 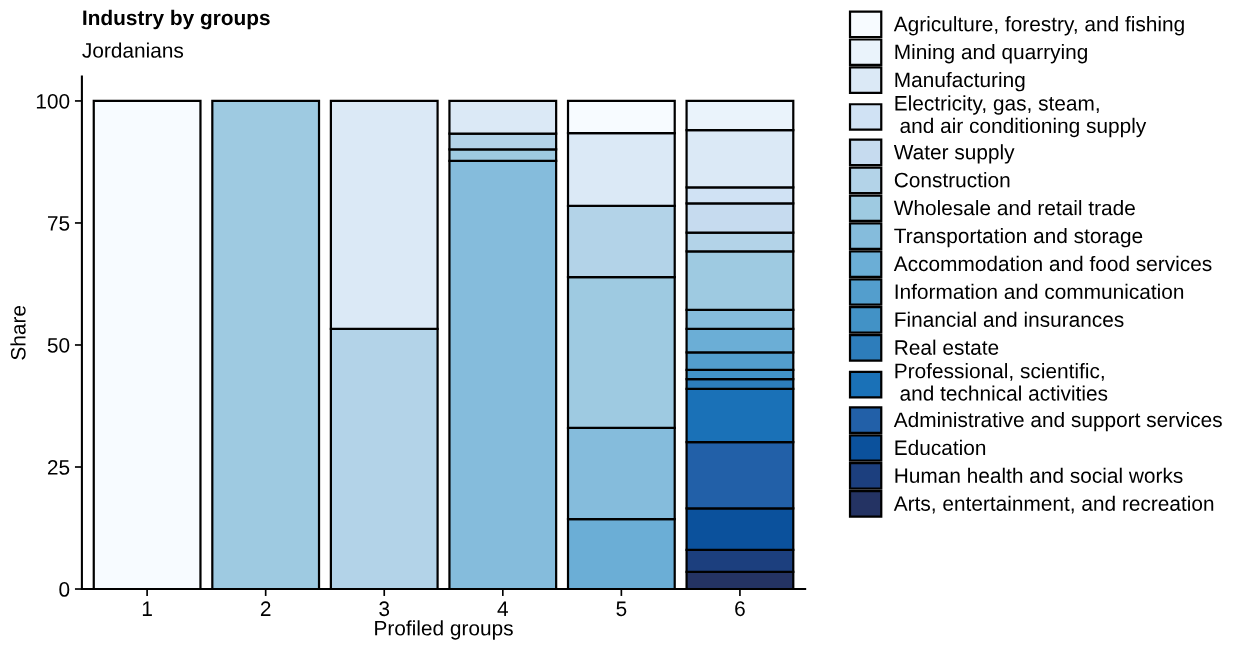 What do you see at coordinates (621, 609) in the screenshot?
I see `x-tick-label: 5` at bounding box center [621, 609].